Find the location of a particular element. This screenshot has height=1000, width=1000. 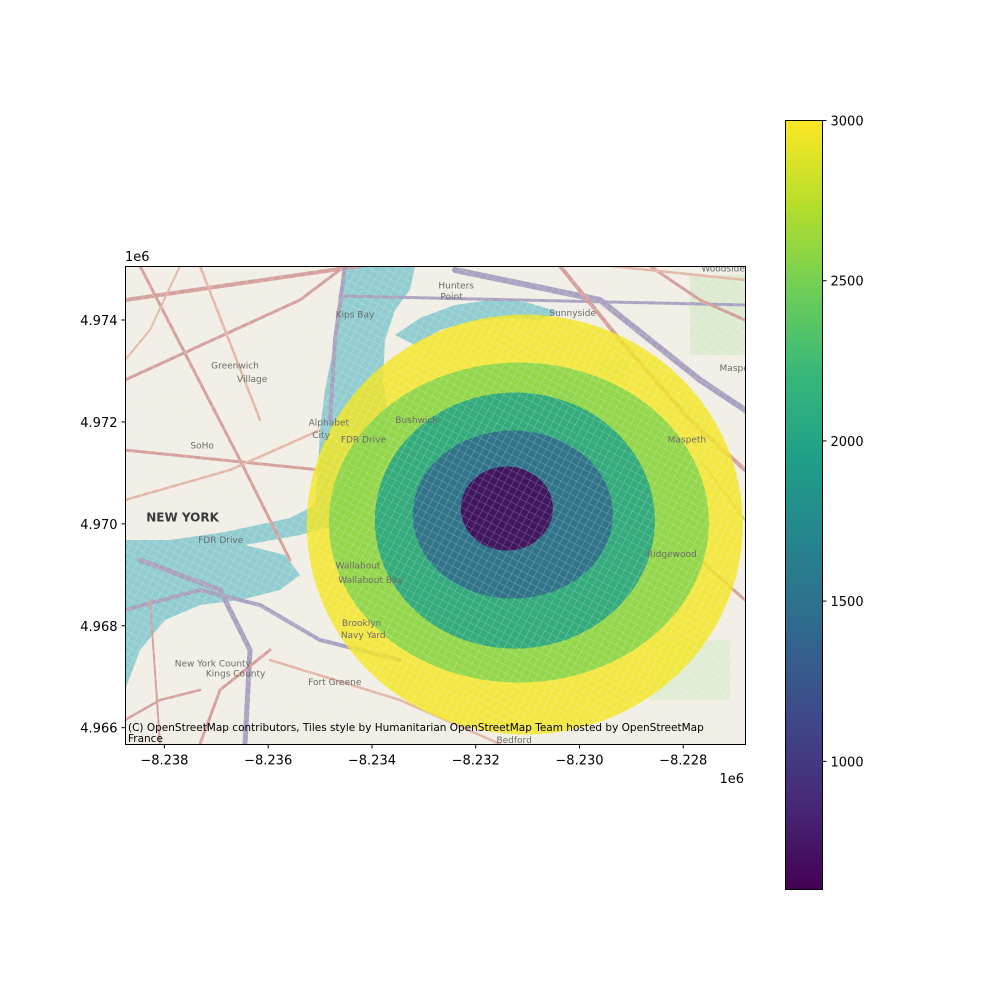

colorbar-ticks: 1000 1500 2000 2500 3000 is located at coordinates (843, 442).